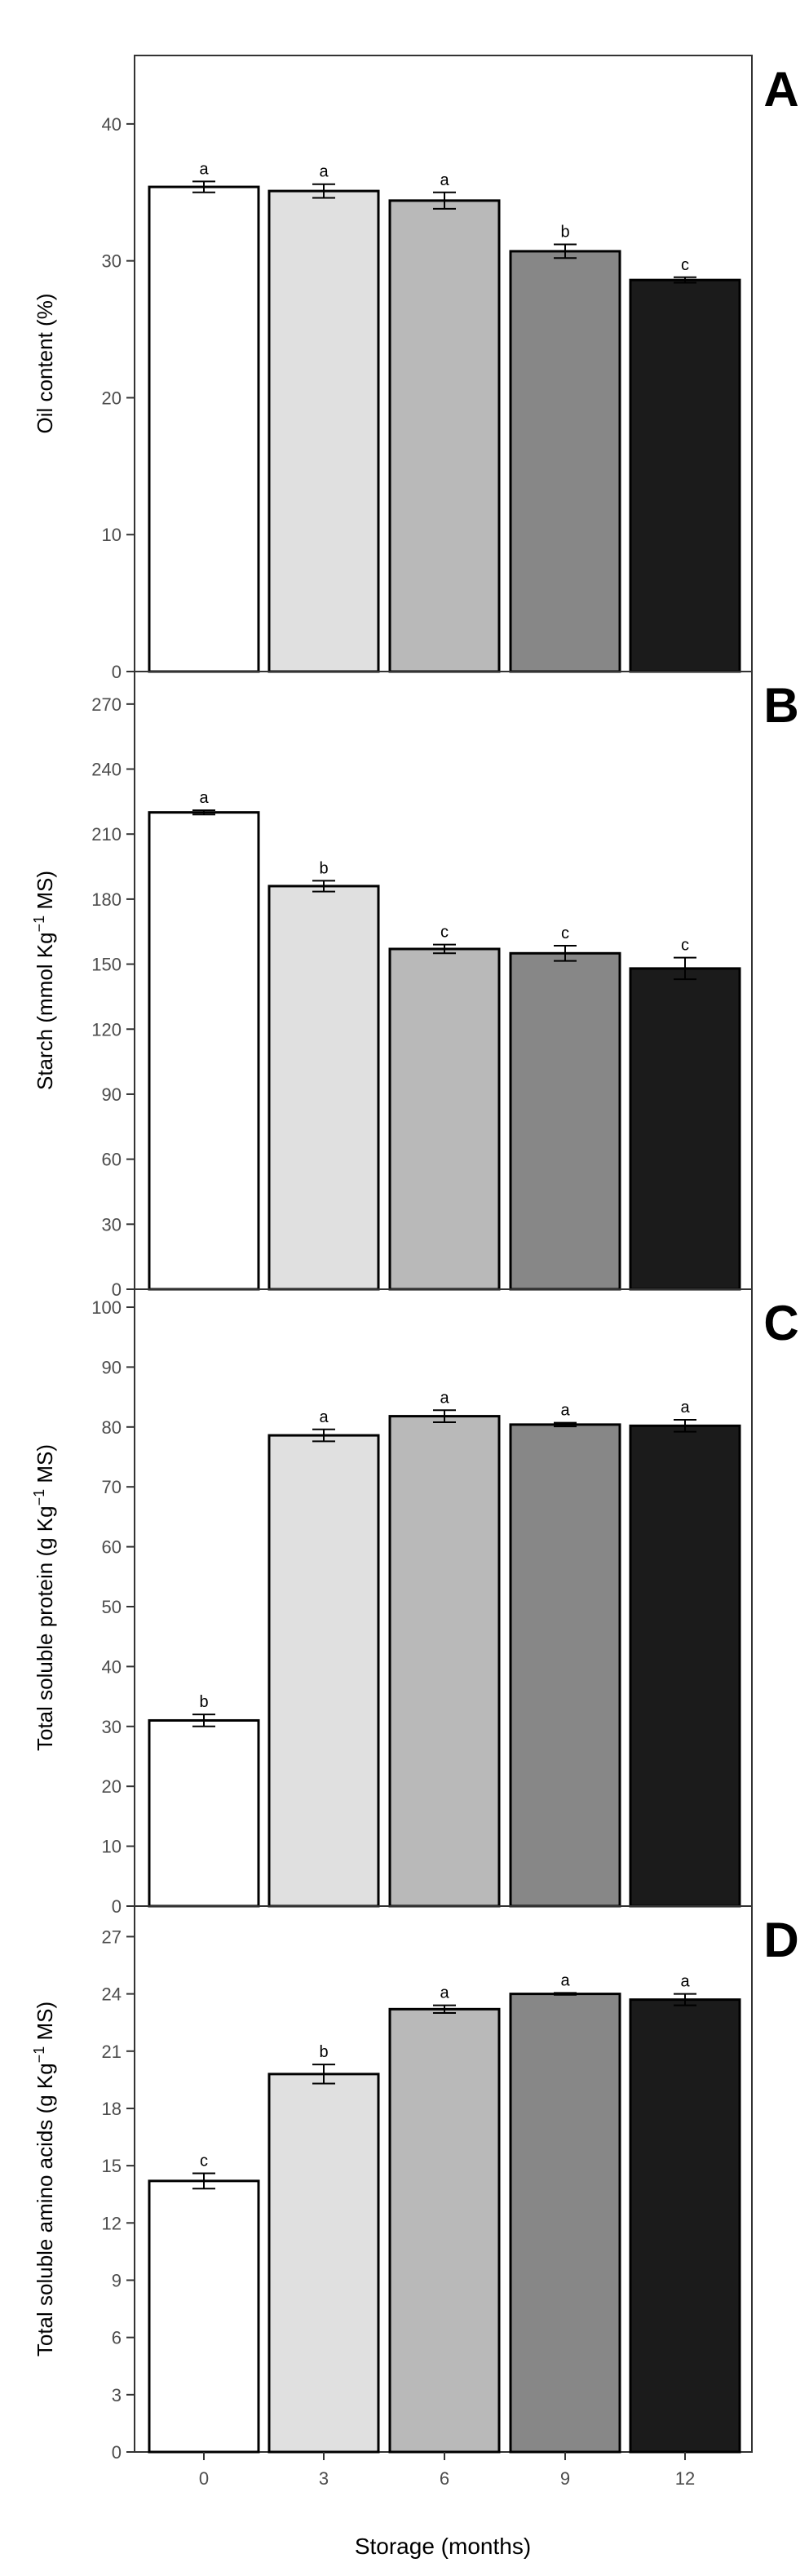 This screenshot has height=2576, width=809. Describe the element at coordinates (112, 1427) in the screenshot. I see `y-tick-label: 80` at that location.